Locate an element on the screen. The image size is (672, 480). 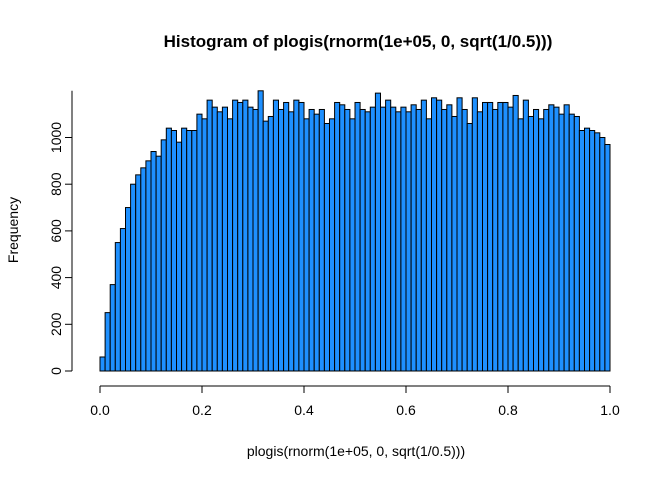
x-tick-label: 0.8 is located at coordinates (508, 410).